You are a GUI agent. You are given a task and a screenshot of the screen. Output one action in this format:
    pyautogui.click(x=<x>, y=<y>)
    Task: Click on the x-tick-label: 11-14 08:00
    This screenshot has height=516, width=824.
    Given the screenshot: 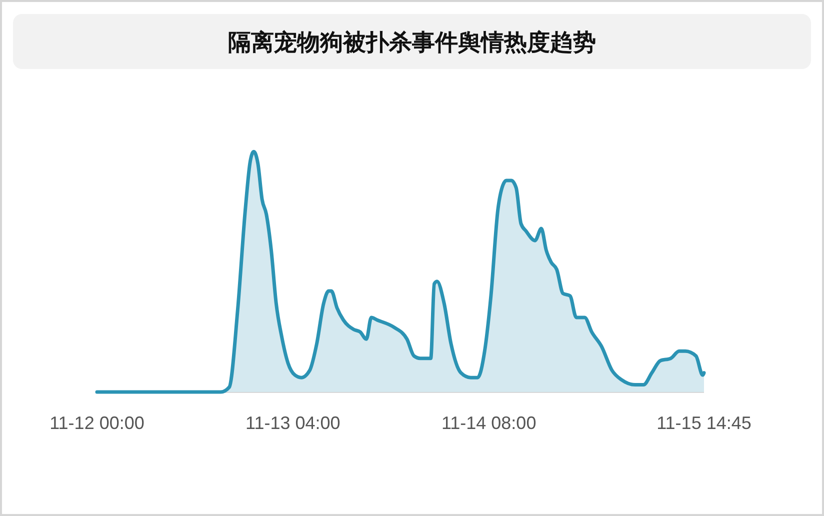 What is the action you would take?
    pyautogui.click(x=488, y=423)
    